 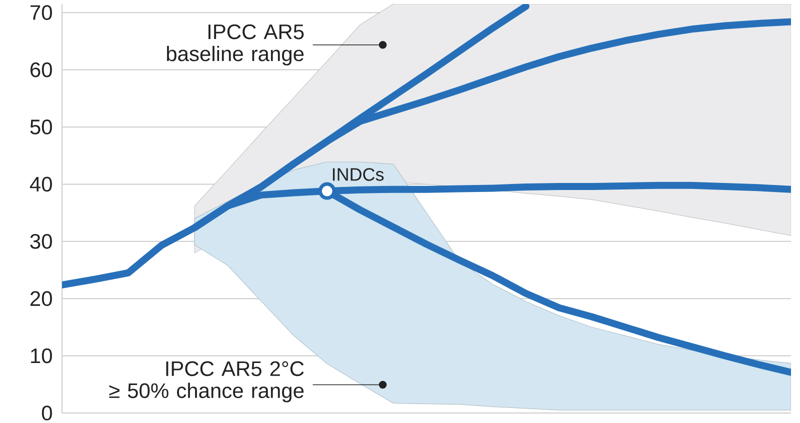 I want to click on y-tick-label: 10, so click(x=41, y=356).